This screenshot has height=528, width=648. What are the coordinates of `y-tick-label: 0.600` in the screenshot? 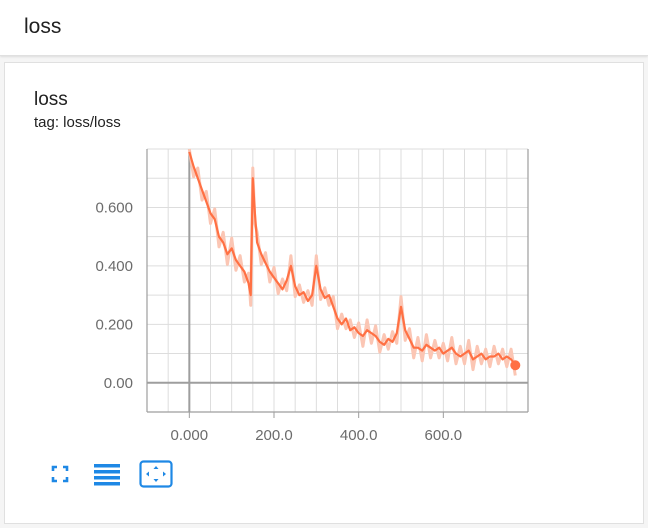 It's located at (114, 207).